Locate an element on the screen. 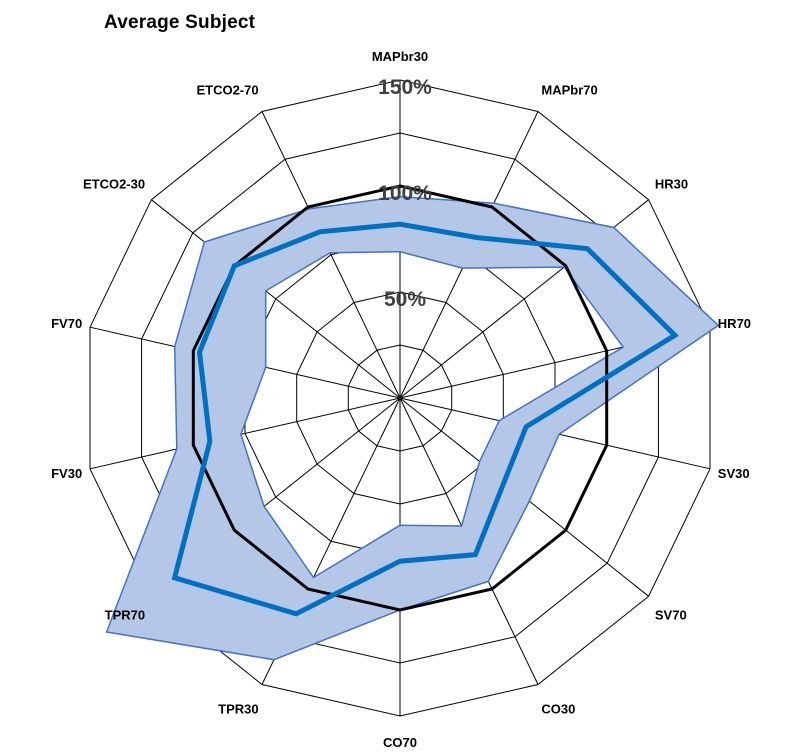  axis-label-etco2-70: ETCO2-70 is located at coordinates (227, 90).